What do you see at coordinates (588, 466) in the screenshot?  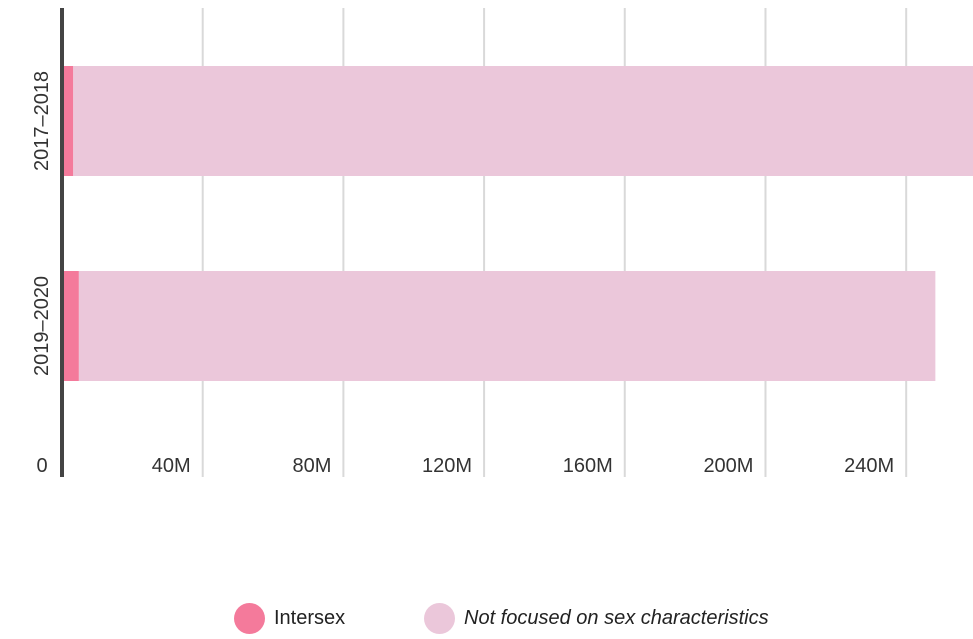 I see `x-tick-label-160M: 160M` at bounding box center [588, 466].